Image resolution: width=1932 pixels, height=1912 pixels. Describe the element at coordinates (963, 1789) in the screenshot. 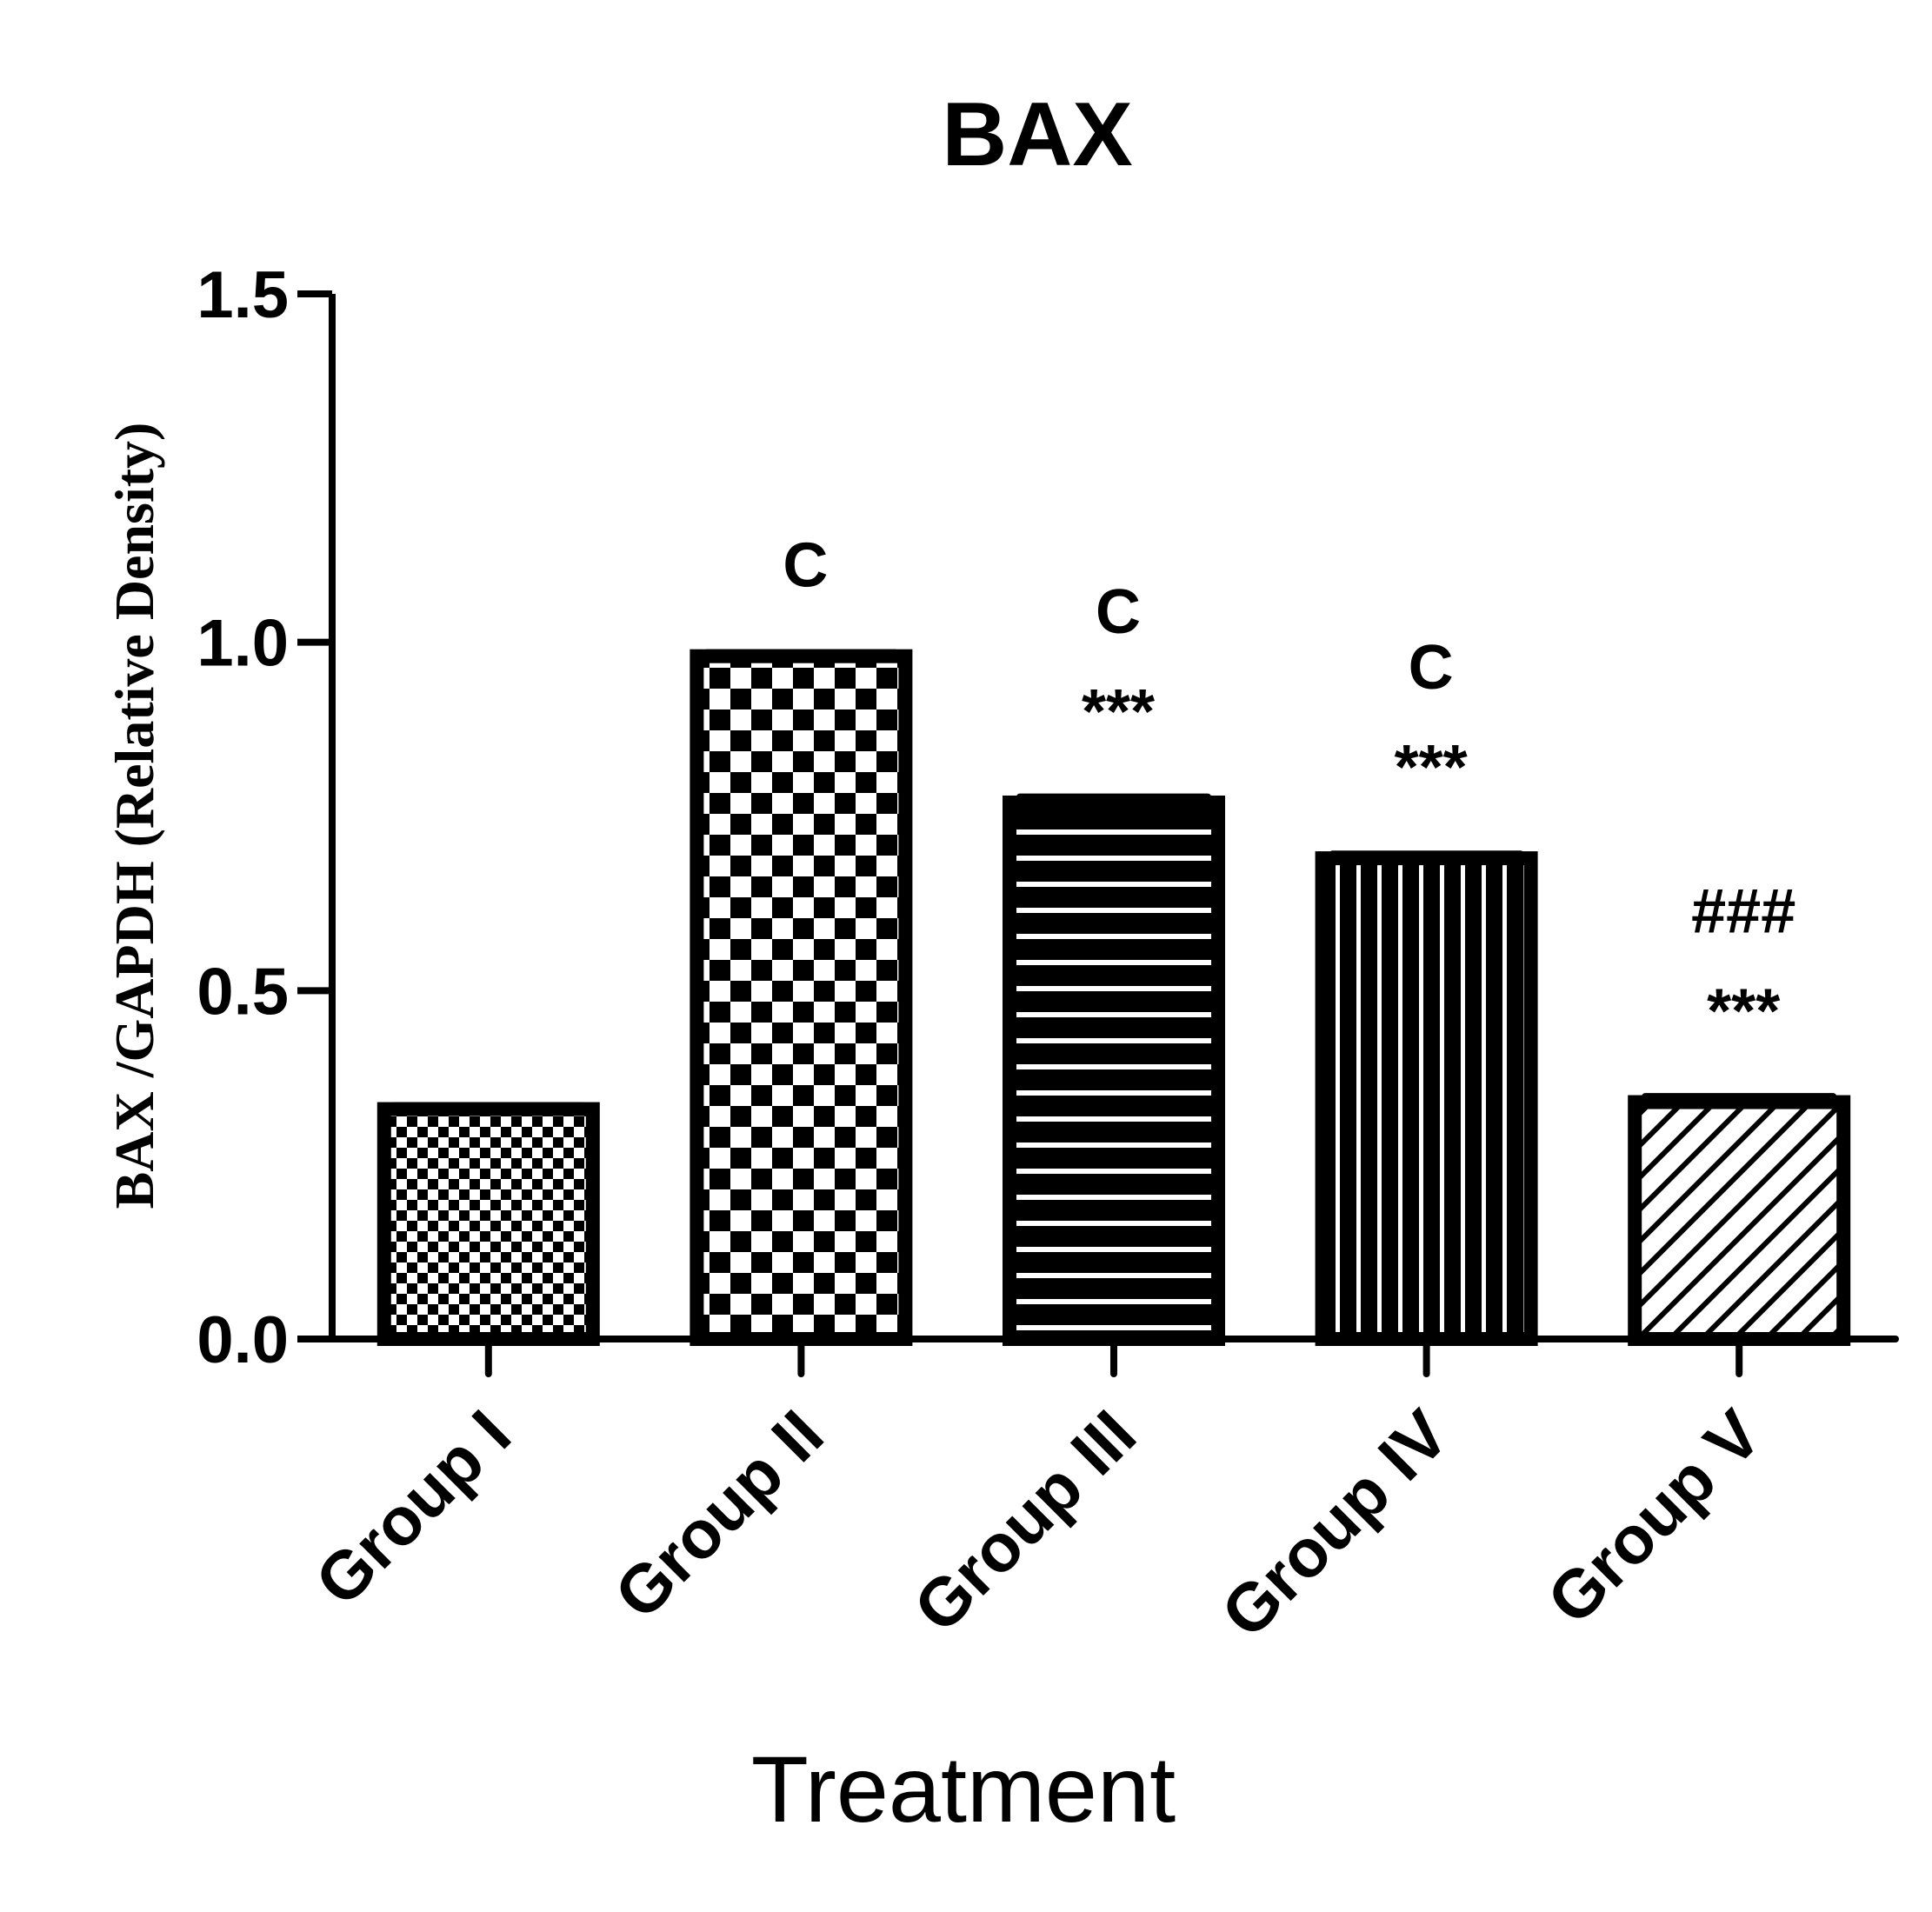

I see `x-axis-label: Treatment` at that location.